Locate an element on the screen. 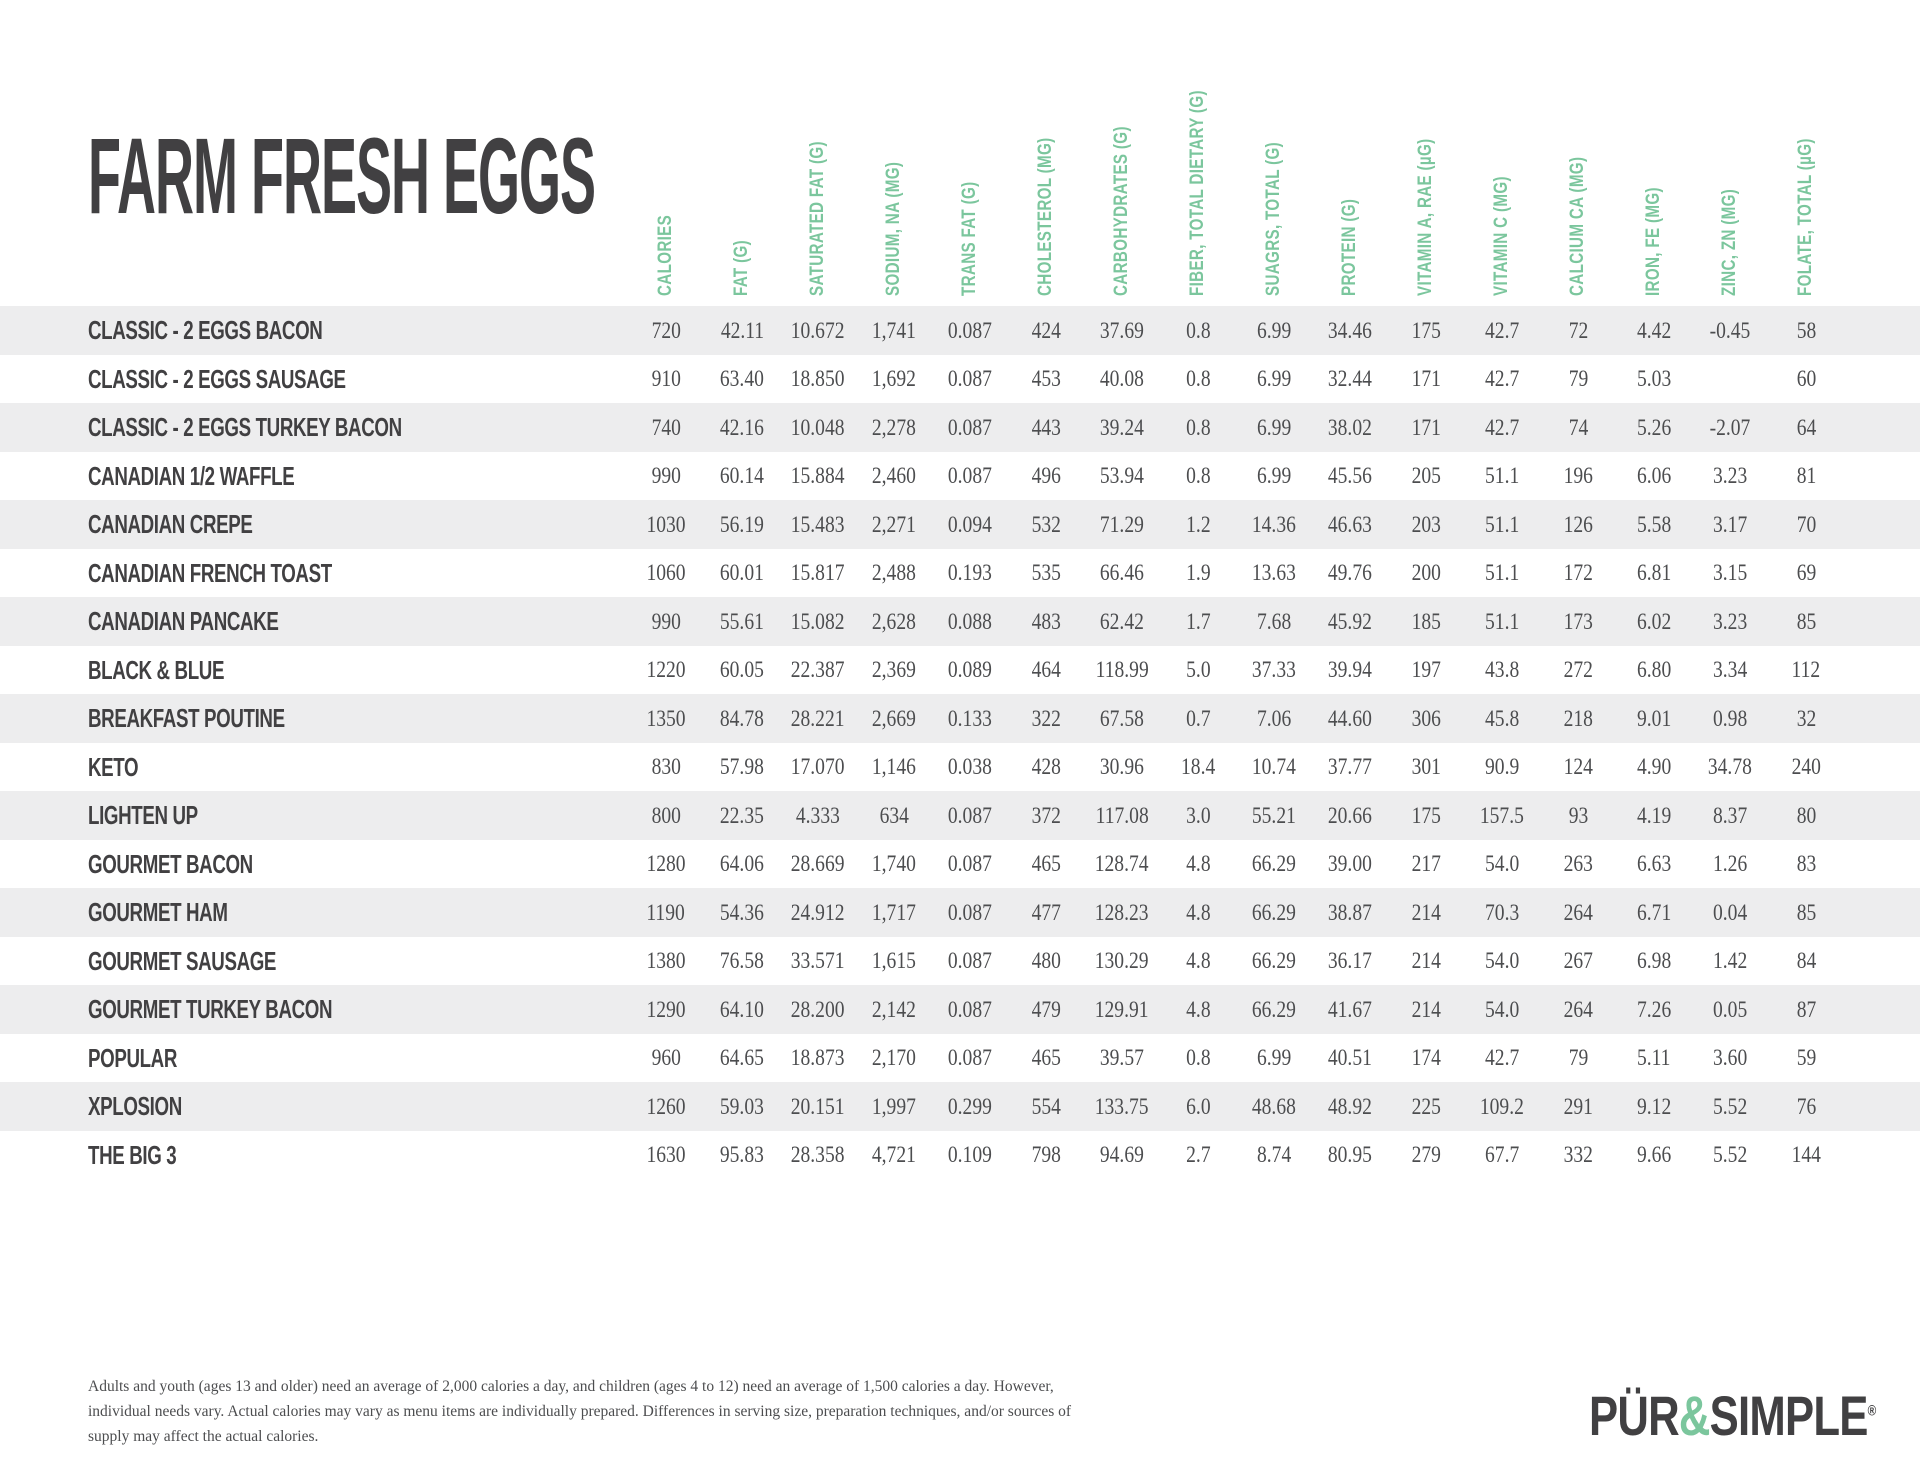  nutrition-value: 1,615 is located at coordinates (894, 961).